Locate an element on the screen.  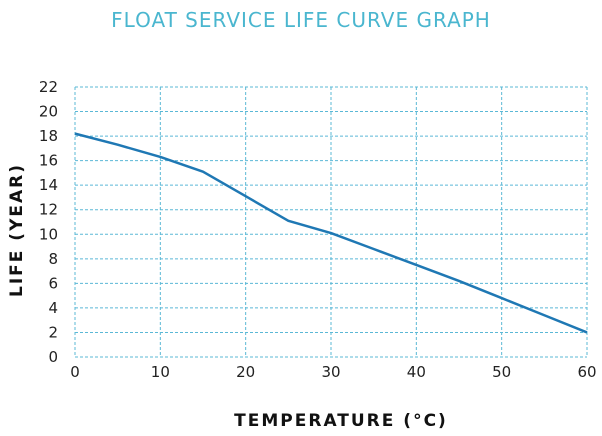
y-tick-label: 0 is located at coordinates (53, 357).